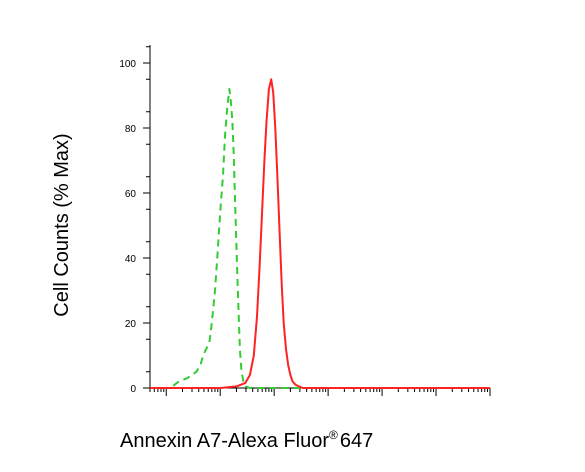  What do you see at coordinates (131, 194) in the screenshot?
I see `y-tick-label: 60` at bounding box center [131, 194].